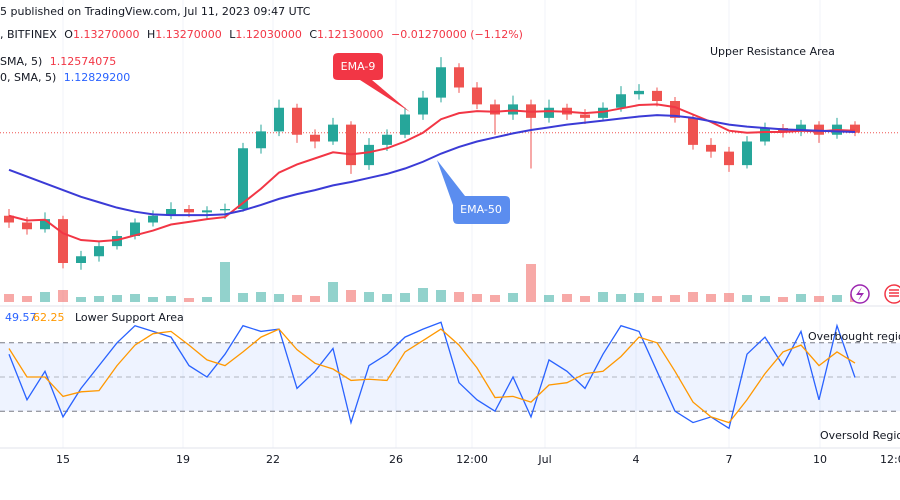 Image resolution: width=900 pixels, height=500 pixels. Describe the element at coordinates (97, 77) in the screenshot. I see `indicator-value: 1.12829200` at that location.